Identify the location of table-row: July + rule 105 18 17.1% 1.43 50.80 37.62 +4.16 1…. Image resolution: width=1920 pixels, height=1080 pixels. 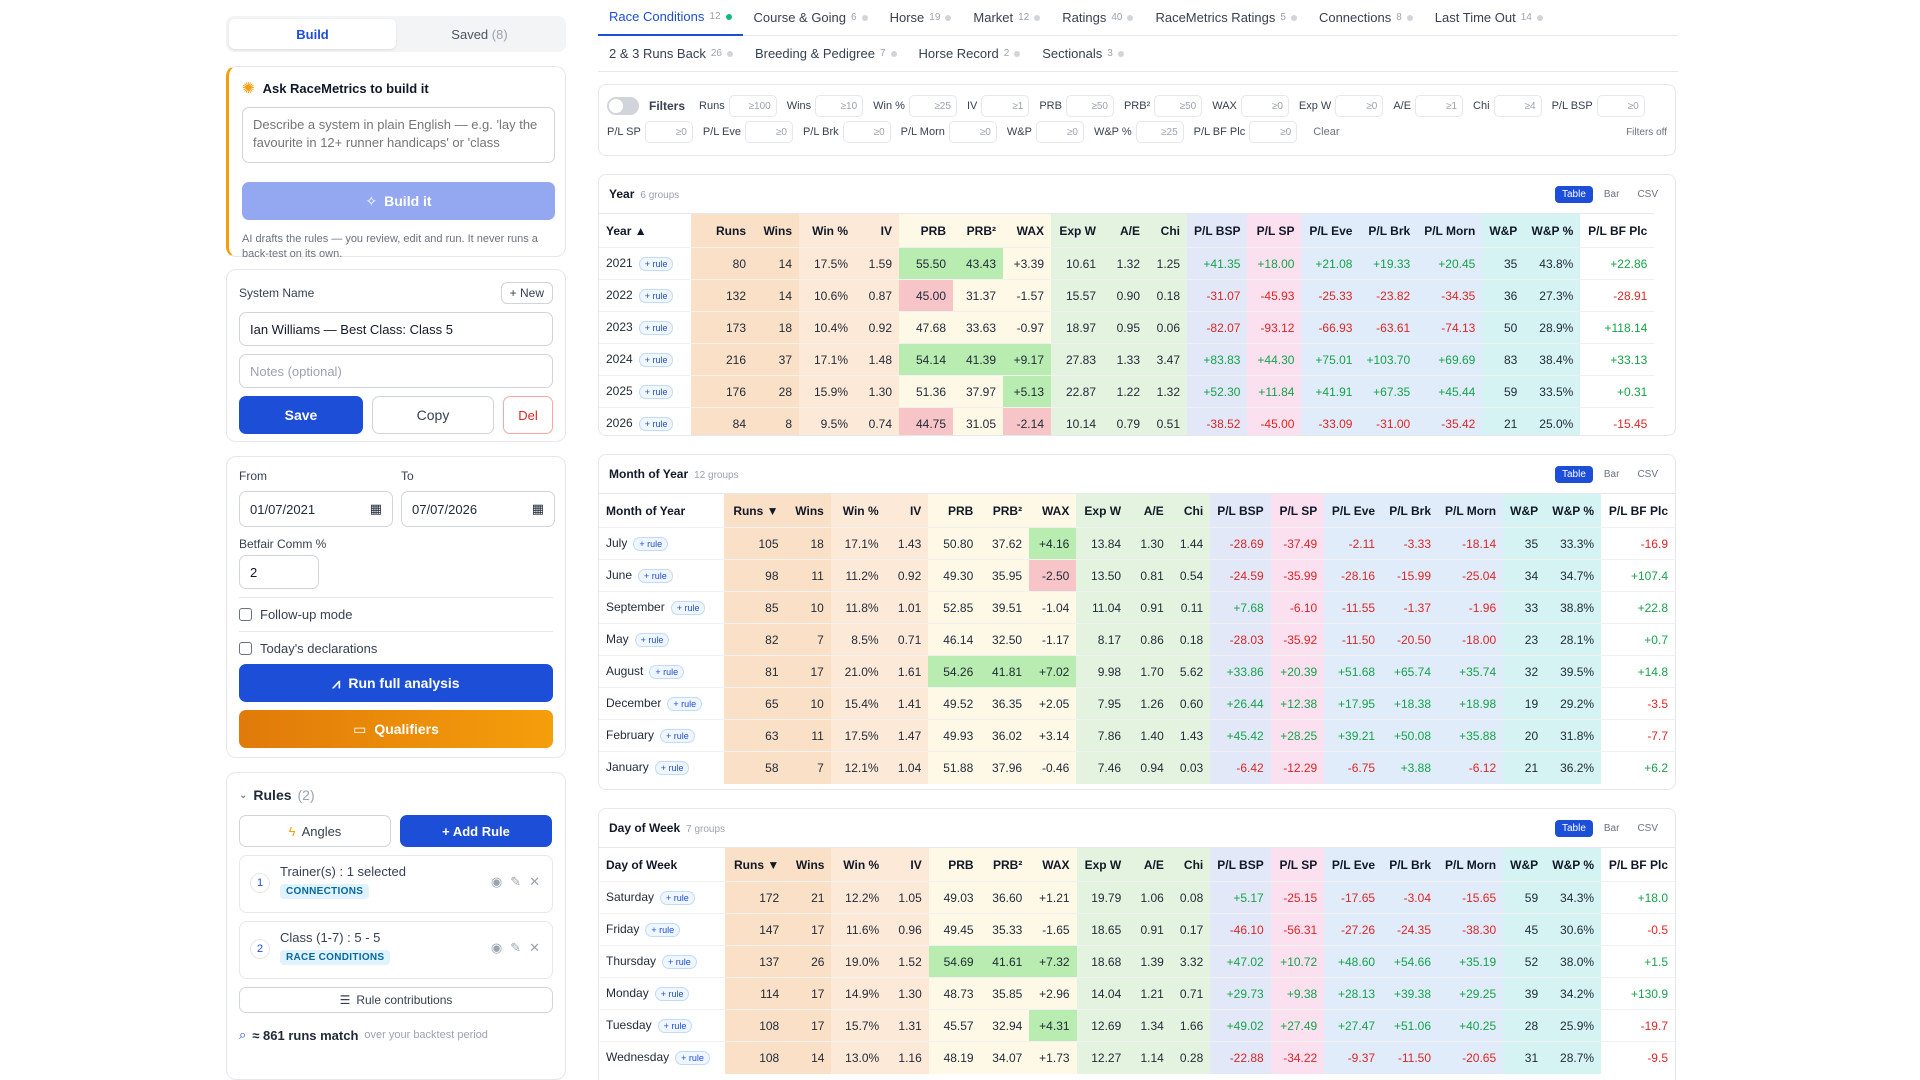
(1137, 543).